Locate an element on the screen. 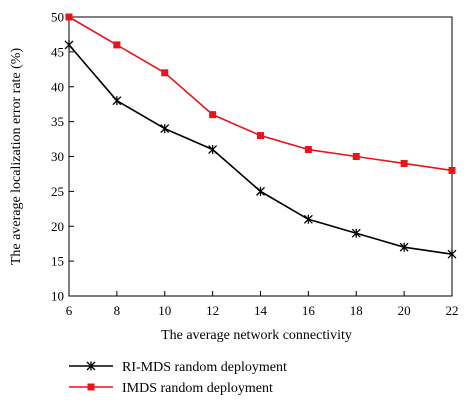  y-tick-label: 15 is located at coordinates (57, 261).